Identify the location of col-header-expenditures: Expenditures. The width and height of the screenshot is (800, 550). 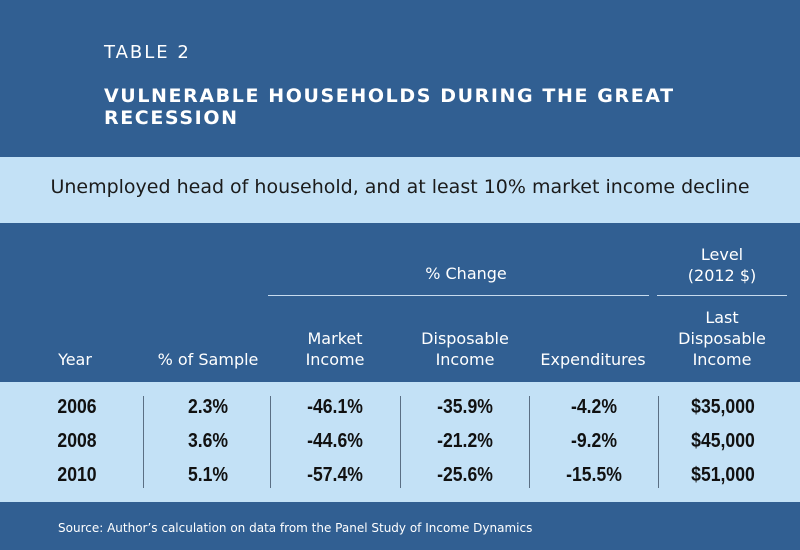
(593, 359).